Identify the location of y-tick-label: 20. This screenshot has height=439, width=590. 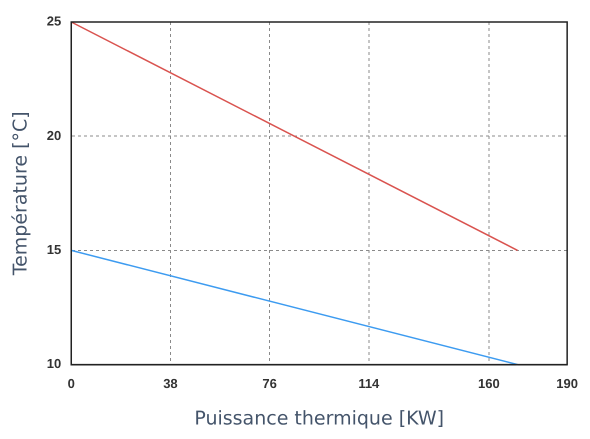
(54, 135).